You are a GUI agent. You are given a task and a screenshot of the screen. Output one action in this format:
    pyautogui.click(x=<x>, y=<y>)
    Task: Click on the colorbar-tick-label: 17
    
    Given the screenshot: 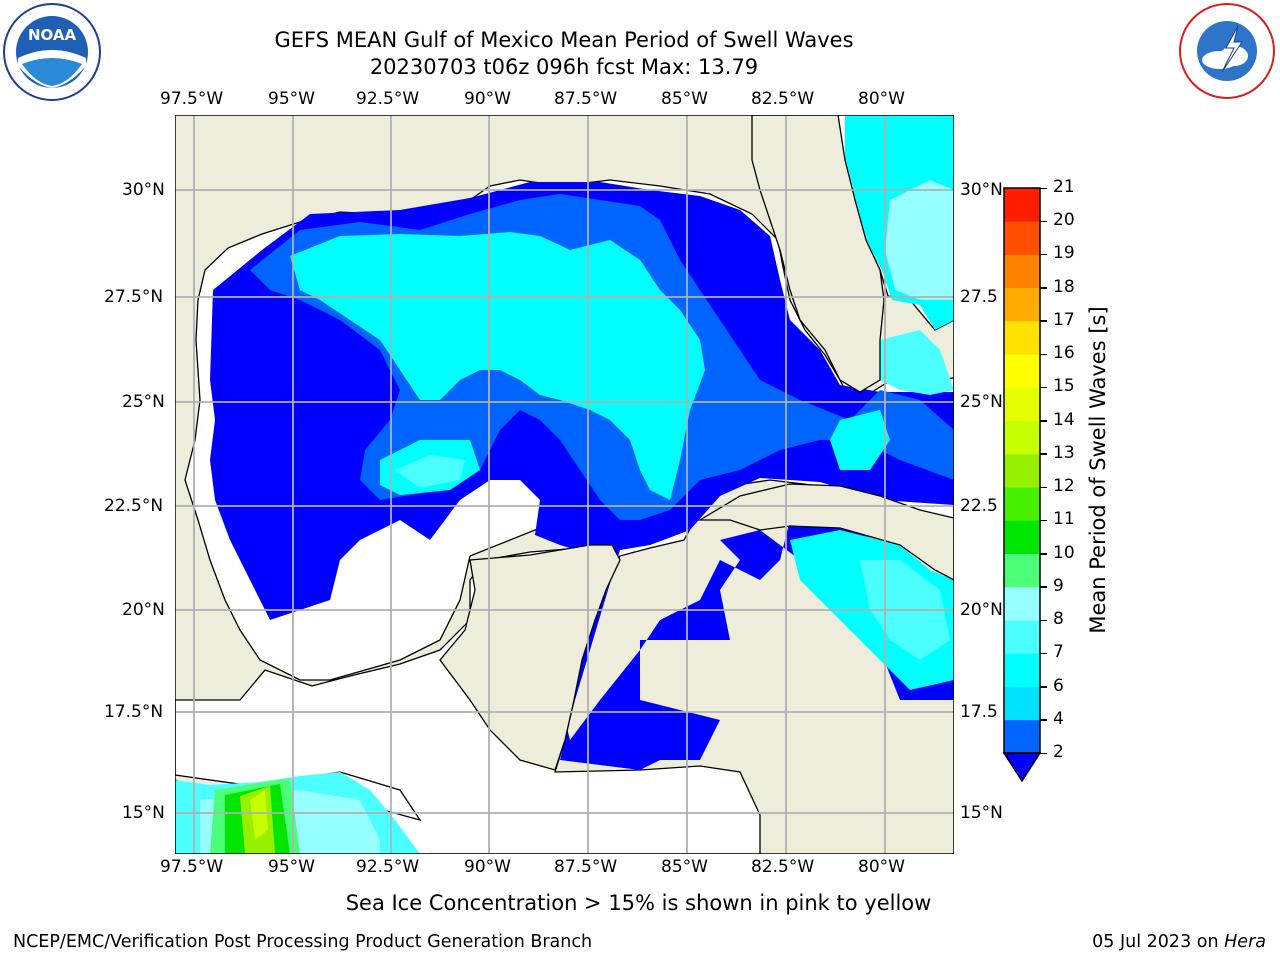 What is the action you would take?
    pyautogui.click(x=1064, y=319)
    